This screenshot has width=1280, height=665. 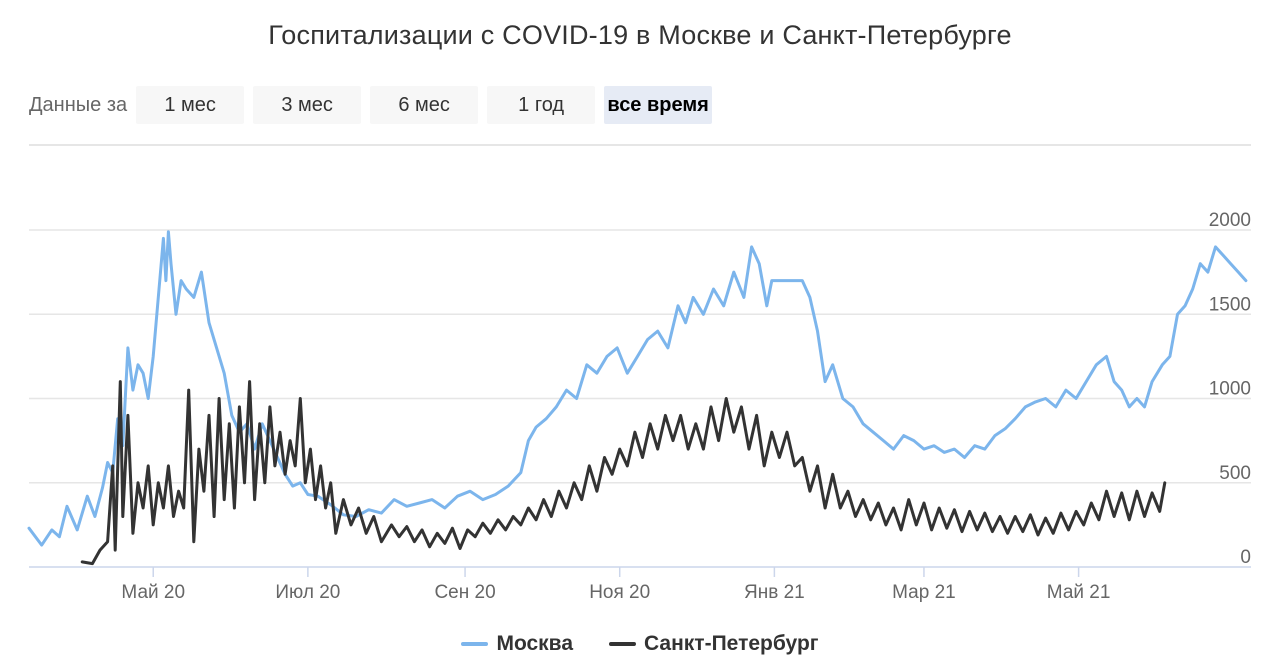 I want to click on range-button-all-time: все время, so click(x=658, y=105).